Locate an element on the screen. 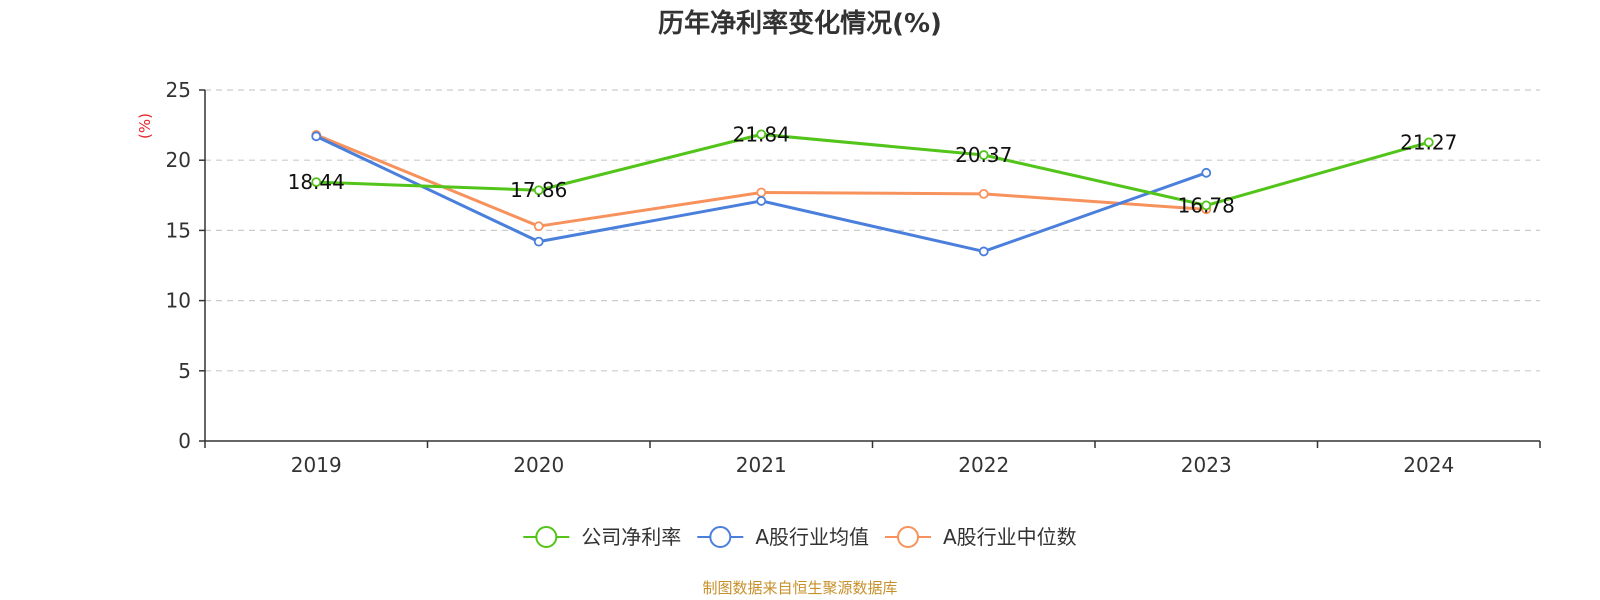  data-label: 18.44 is located at coordinates (316, 182).